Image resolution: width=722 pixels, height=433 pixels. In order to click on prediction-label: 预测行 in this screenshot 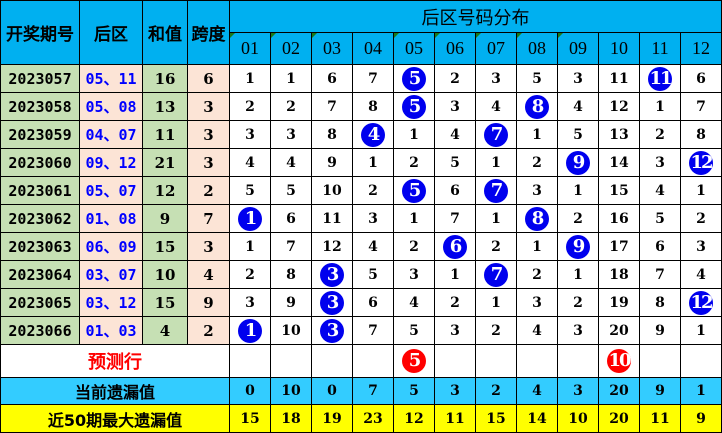, I will do `click(115, 361)`.